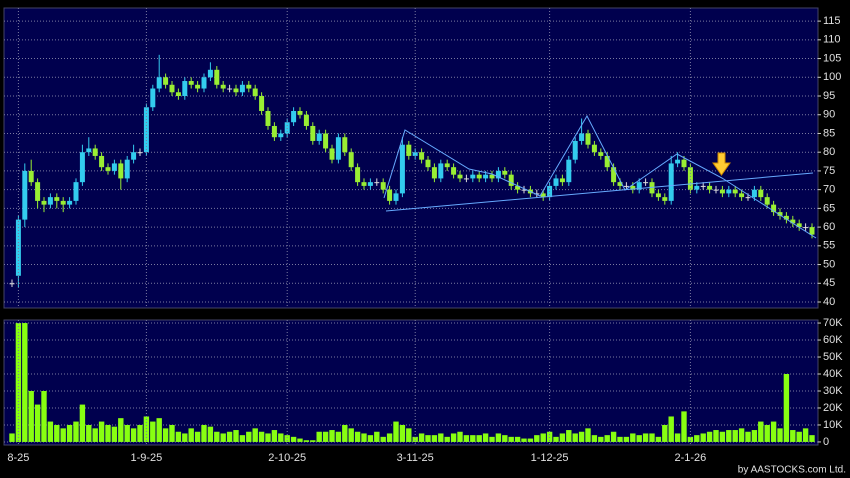 The width and height of the screenshot is (850, 478). I want to click on y-tick-label: 70K, so click(833, 323).